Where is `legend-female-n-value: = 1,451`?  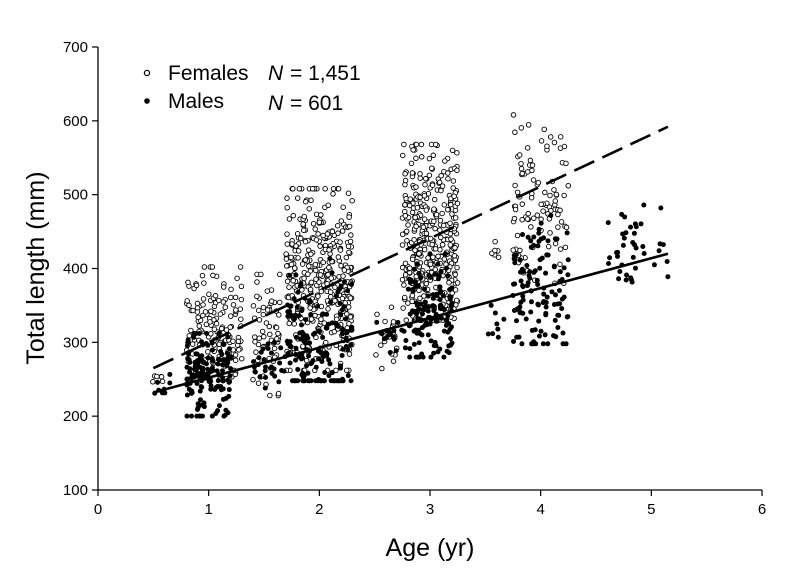 legend-female-n-value: = 1,451 is located at coordinates (325, 73).